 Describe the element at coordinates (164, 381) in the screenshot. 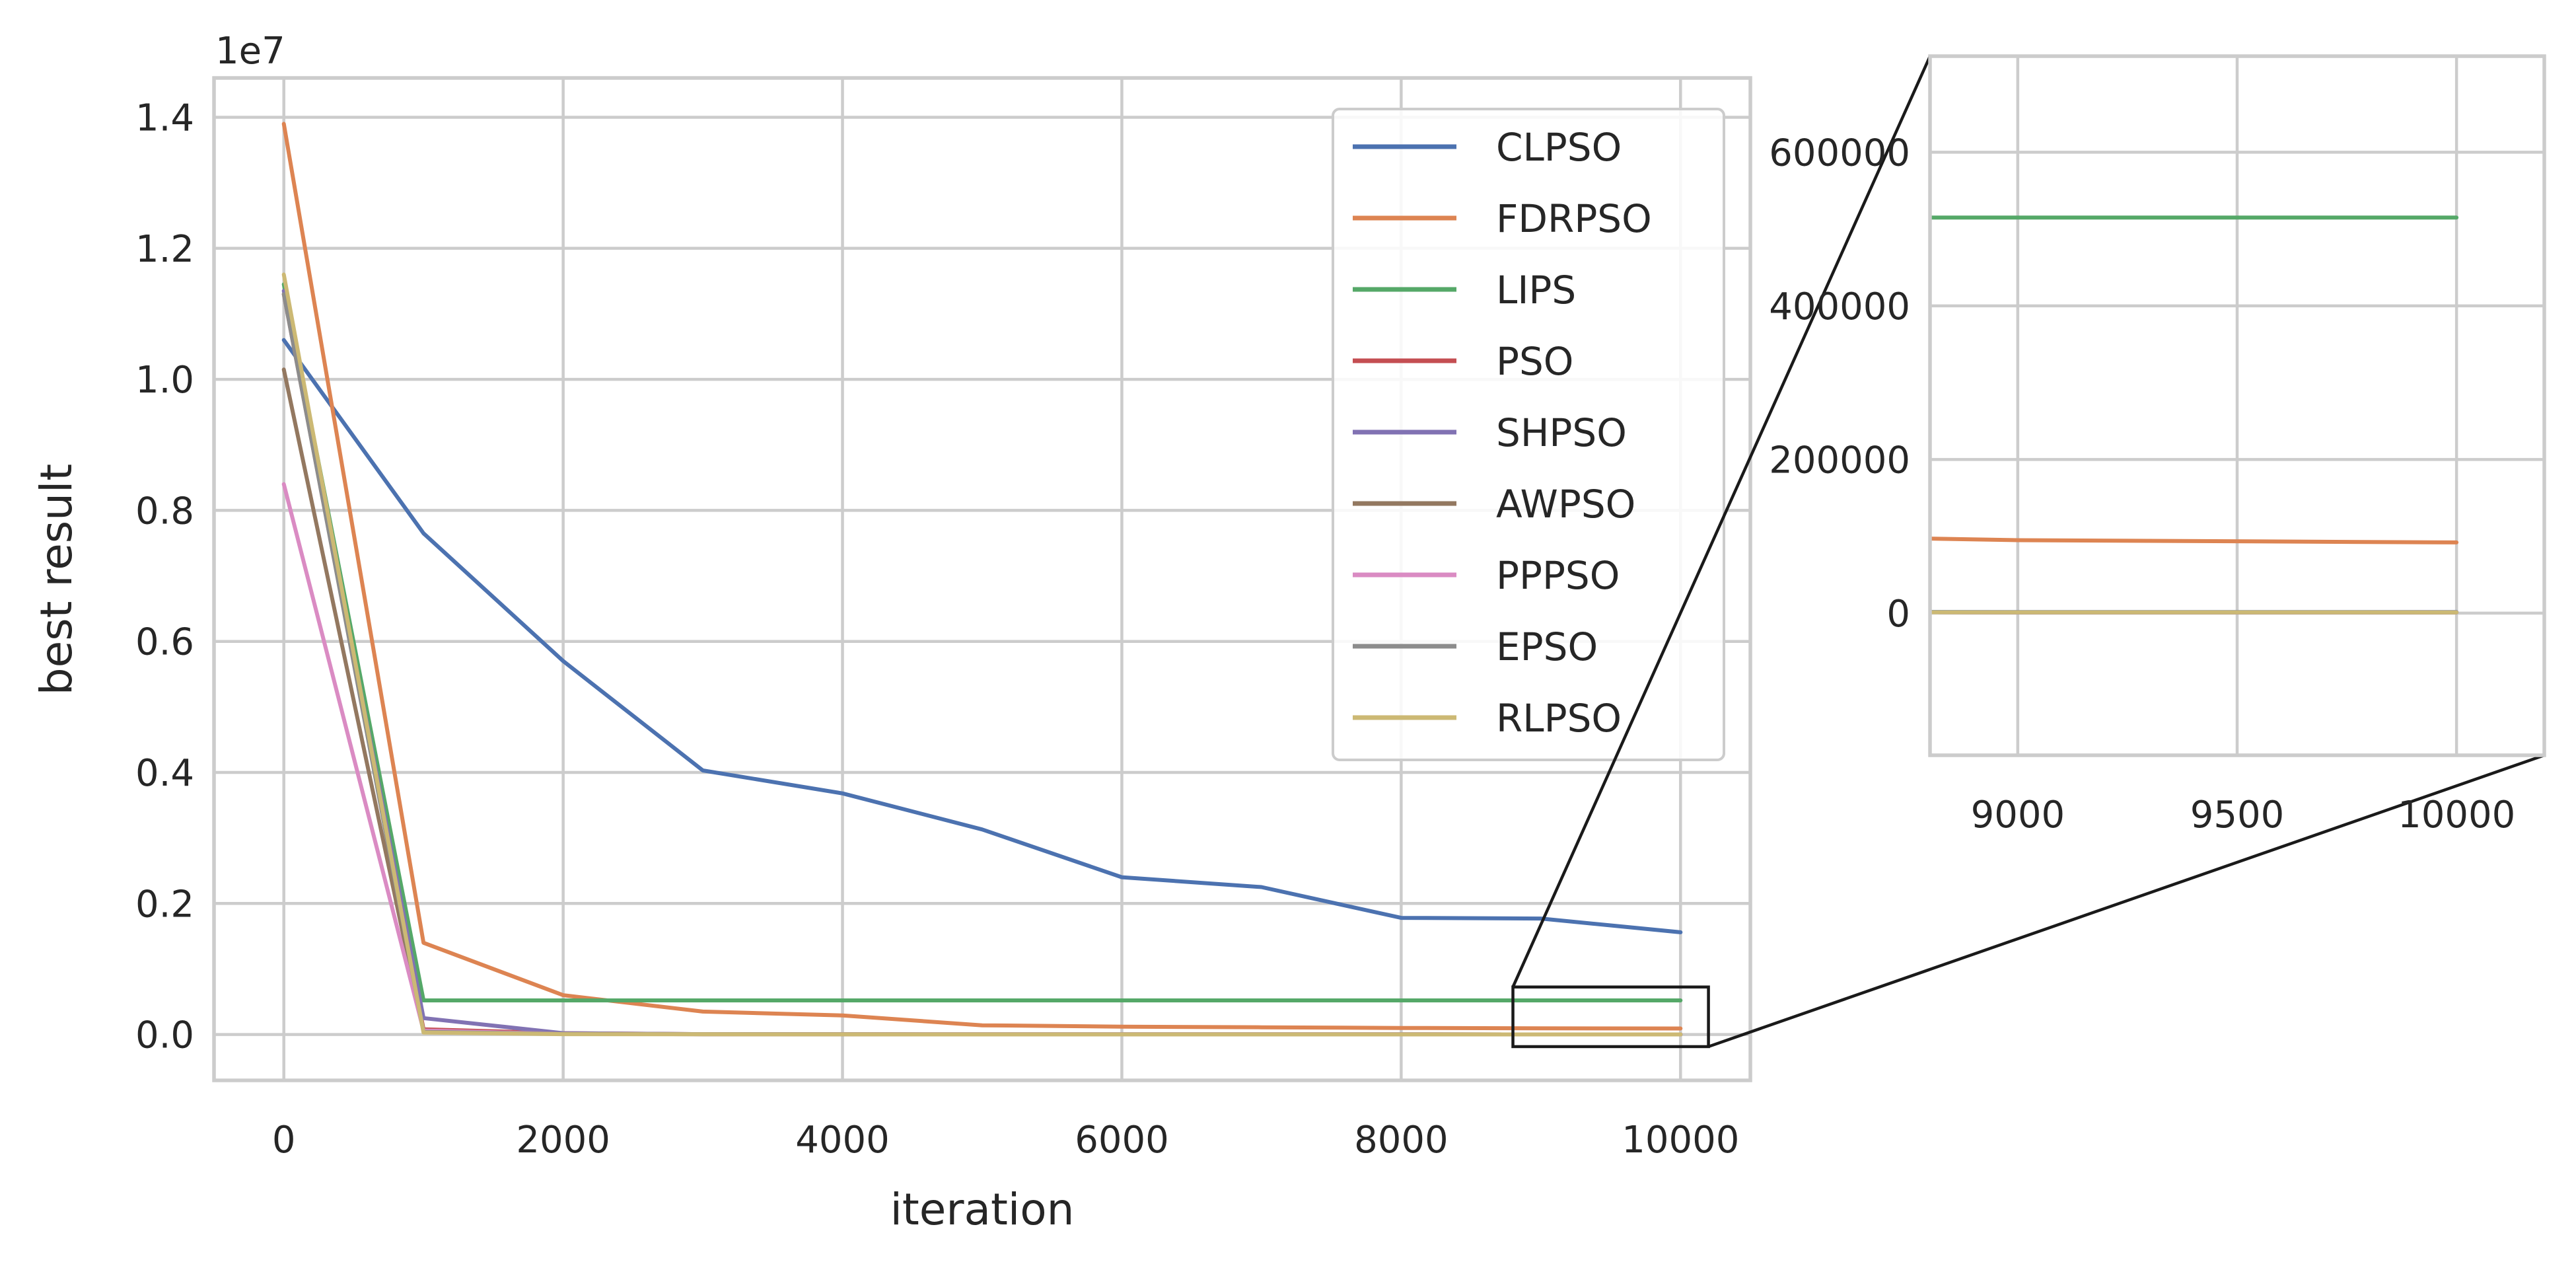

I see `main-y-tick-label: 1.0` at that location.